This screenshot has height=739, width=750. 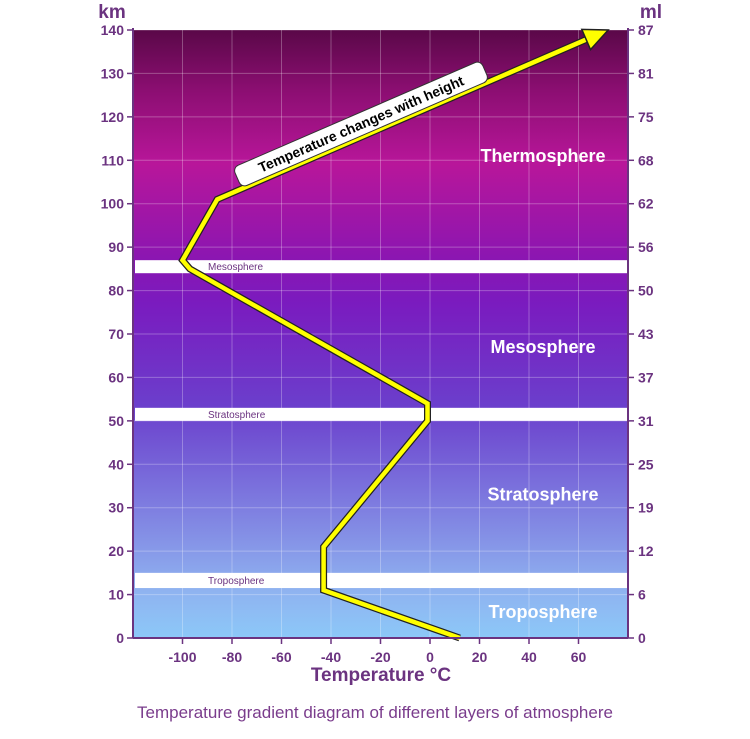 I want to click on right-tick-label: 68, so click(x=646, y=160).